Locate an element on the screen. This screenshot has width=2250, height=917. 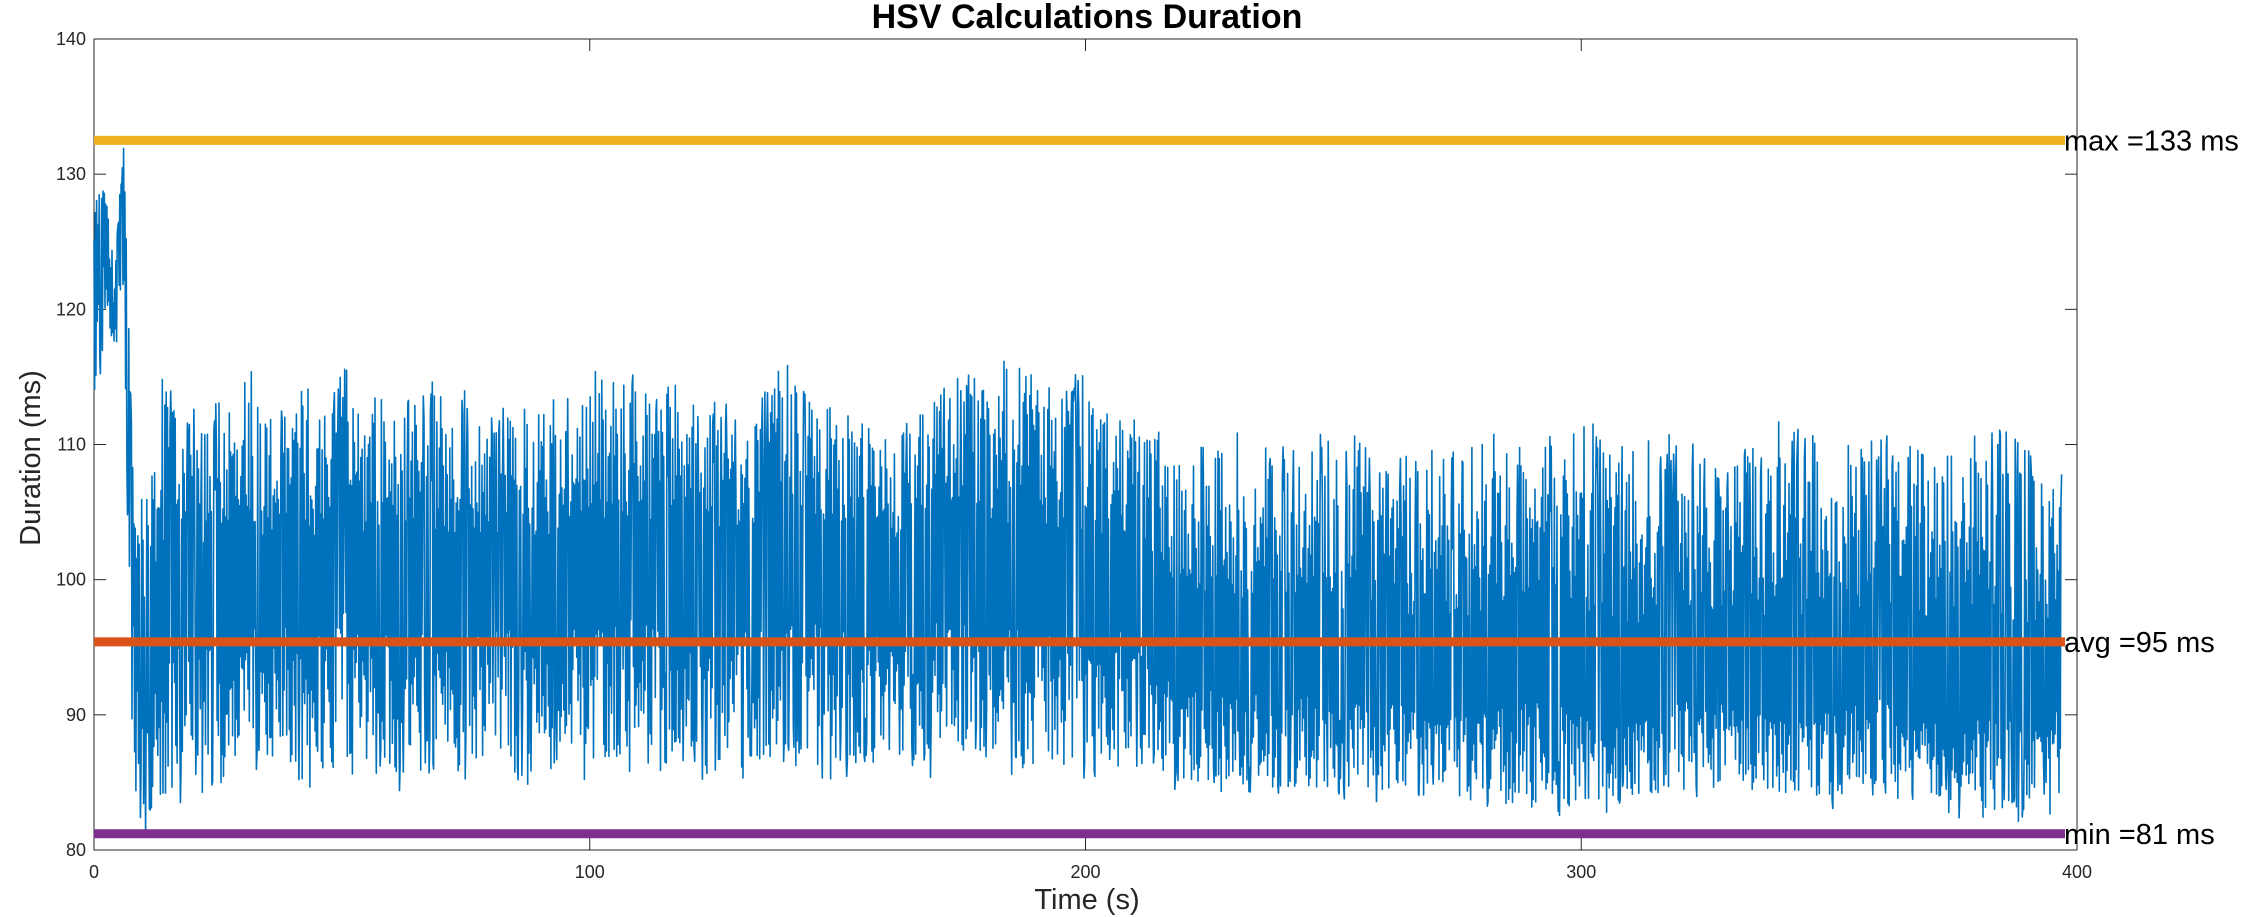
y-tick-label: 140 is located at coordinates (71, 39).